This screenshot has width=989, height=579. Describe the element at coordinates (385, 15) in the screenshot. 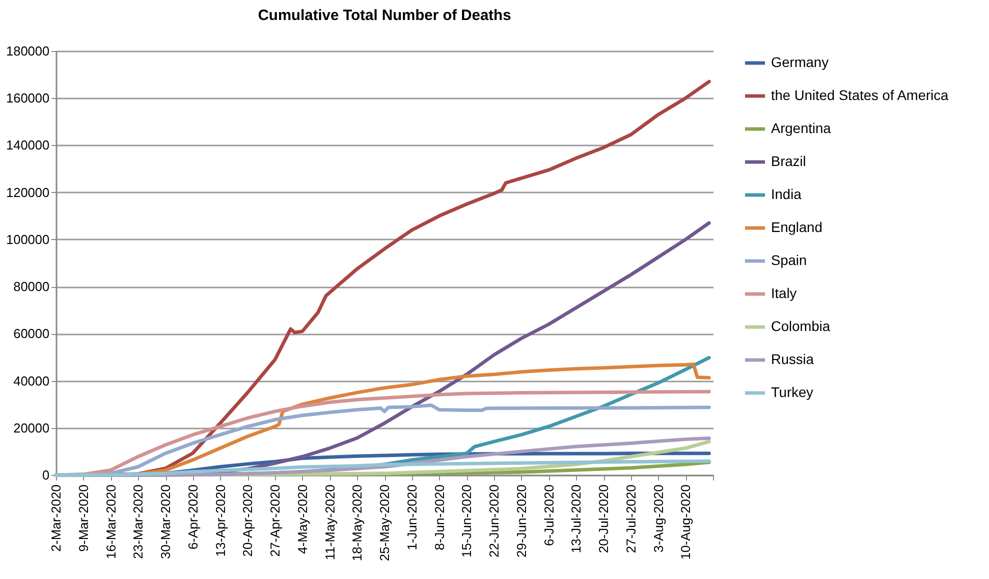

I see `chart-title: Cumulative Total Number of Deaths` at that location.